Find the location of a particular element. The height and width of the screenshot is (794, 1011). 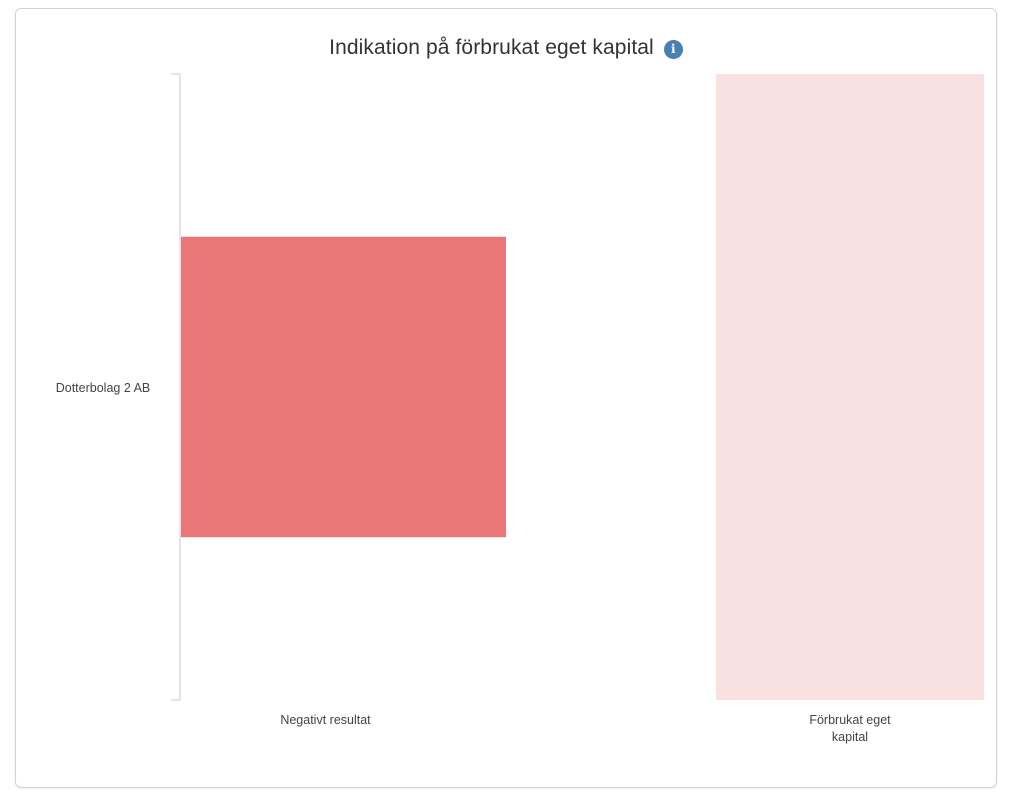

x-tick-label: Förbrukat eget kapital is located at coordinates (850, 728).